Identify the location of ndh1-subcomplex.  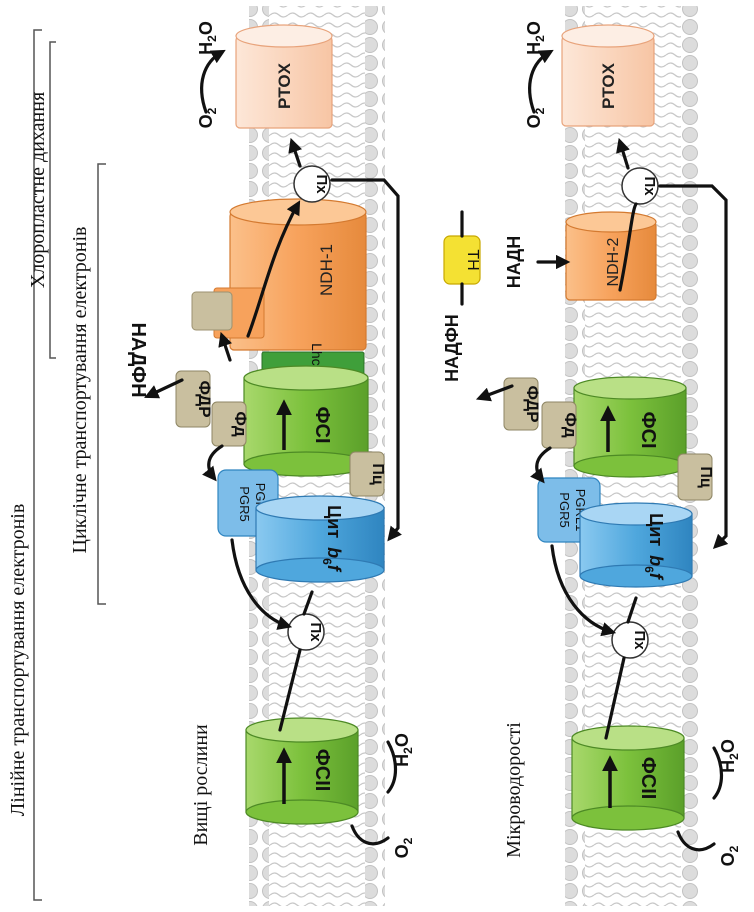
(228, 313).